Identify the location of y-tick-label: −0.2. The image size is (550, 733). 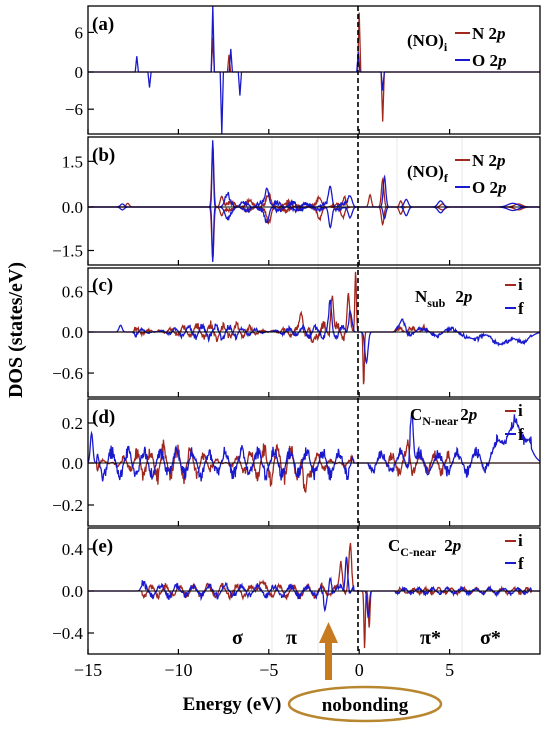
(67, 505).